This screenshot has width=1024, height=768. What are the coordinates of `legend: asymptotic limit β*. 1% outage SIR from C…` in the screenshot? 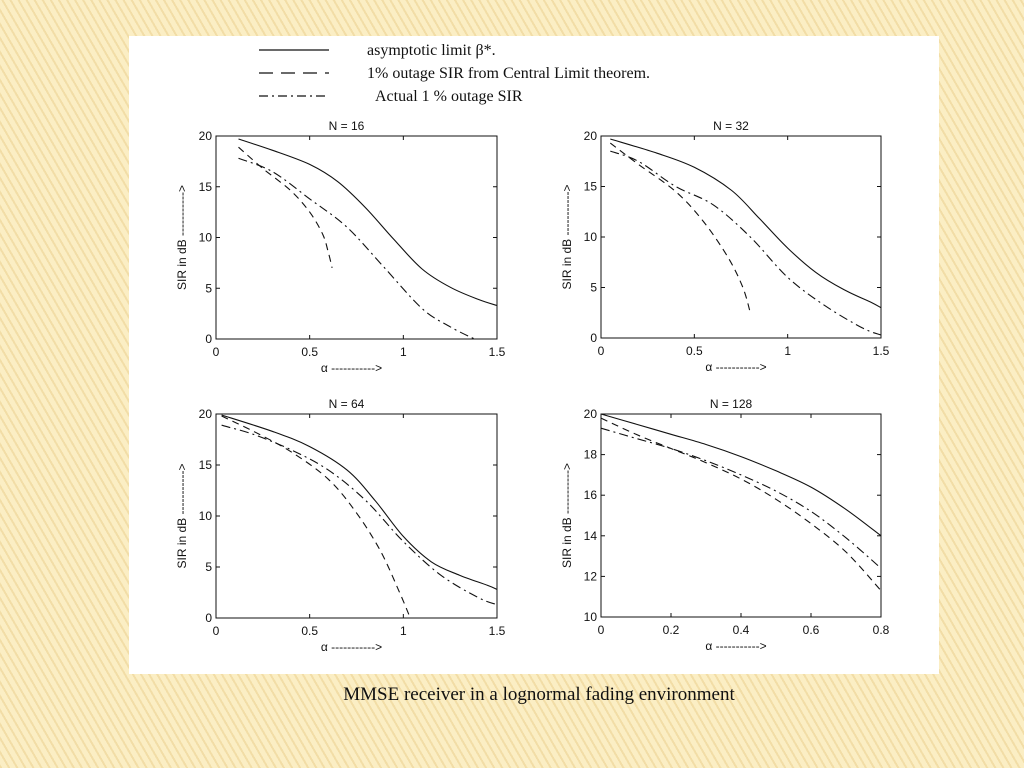 It's located at (454, 73).